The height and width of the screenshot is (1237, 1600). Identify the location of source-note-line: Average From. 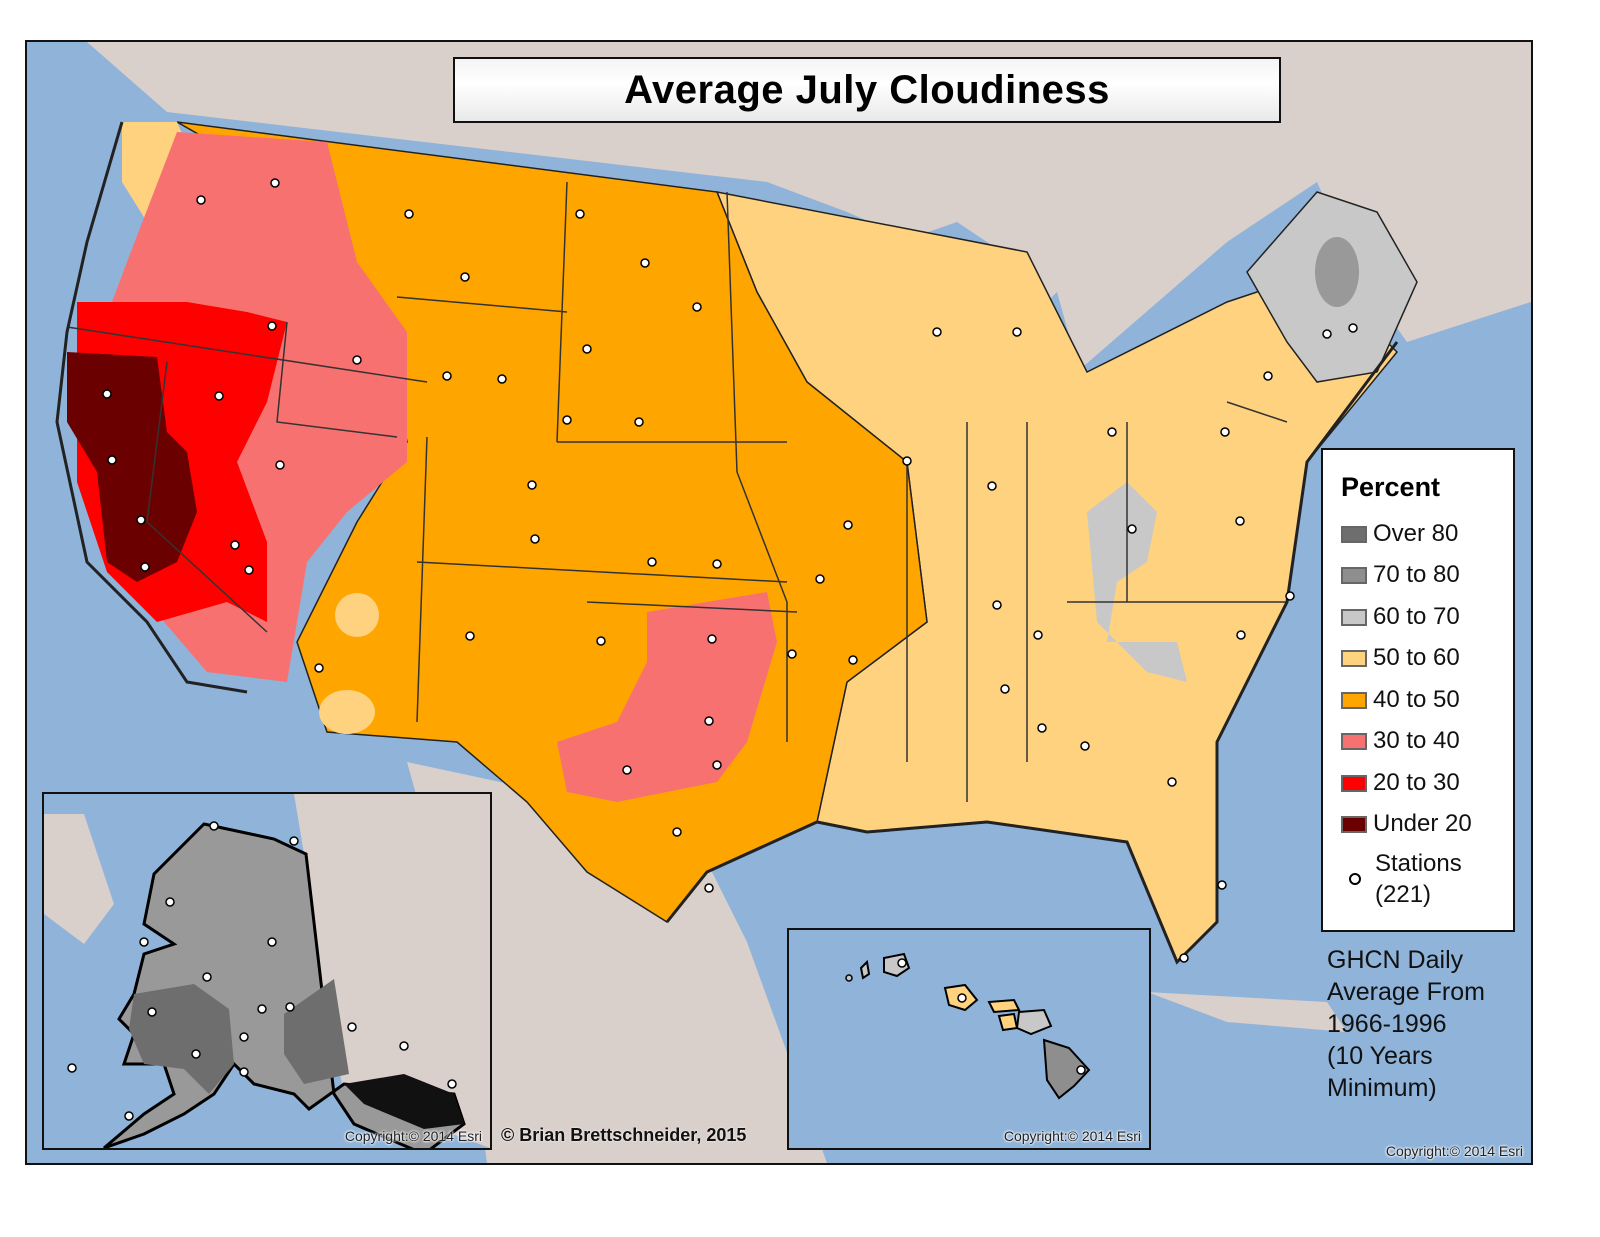
(1406, 992).